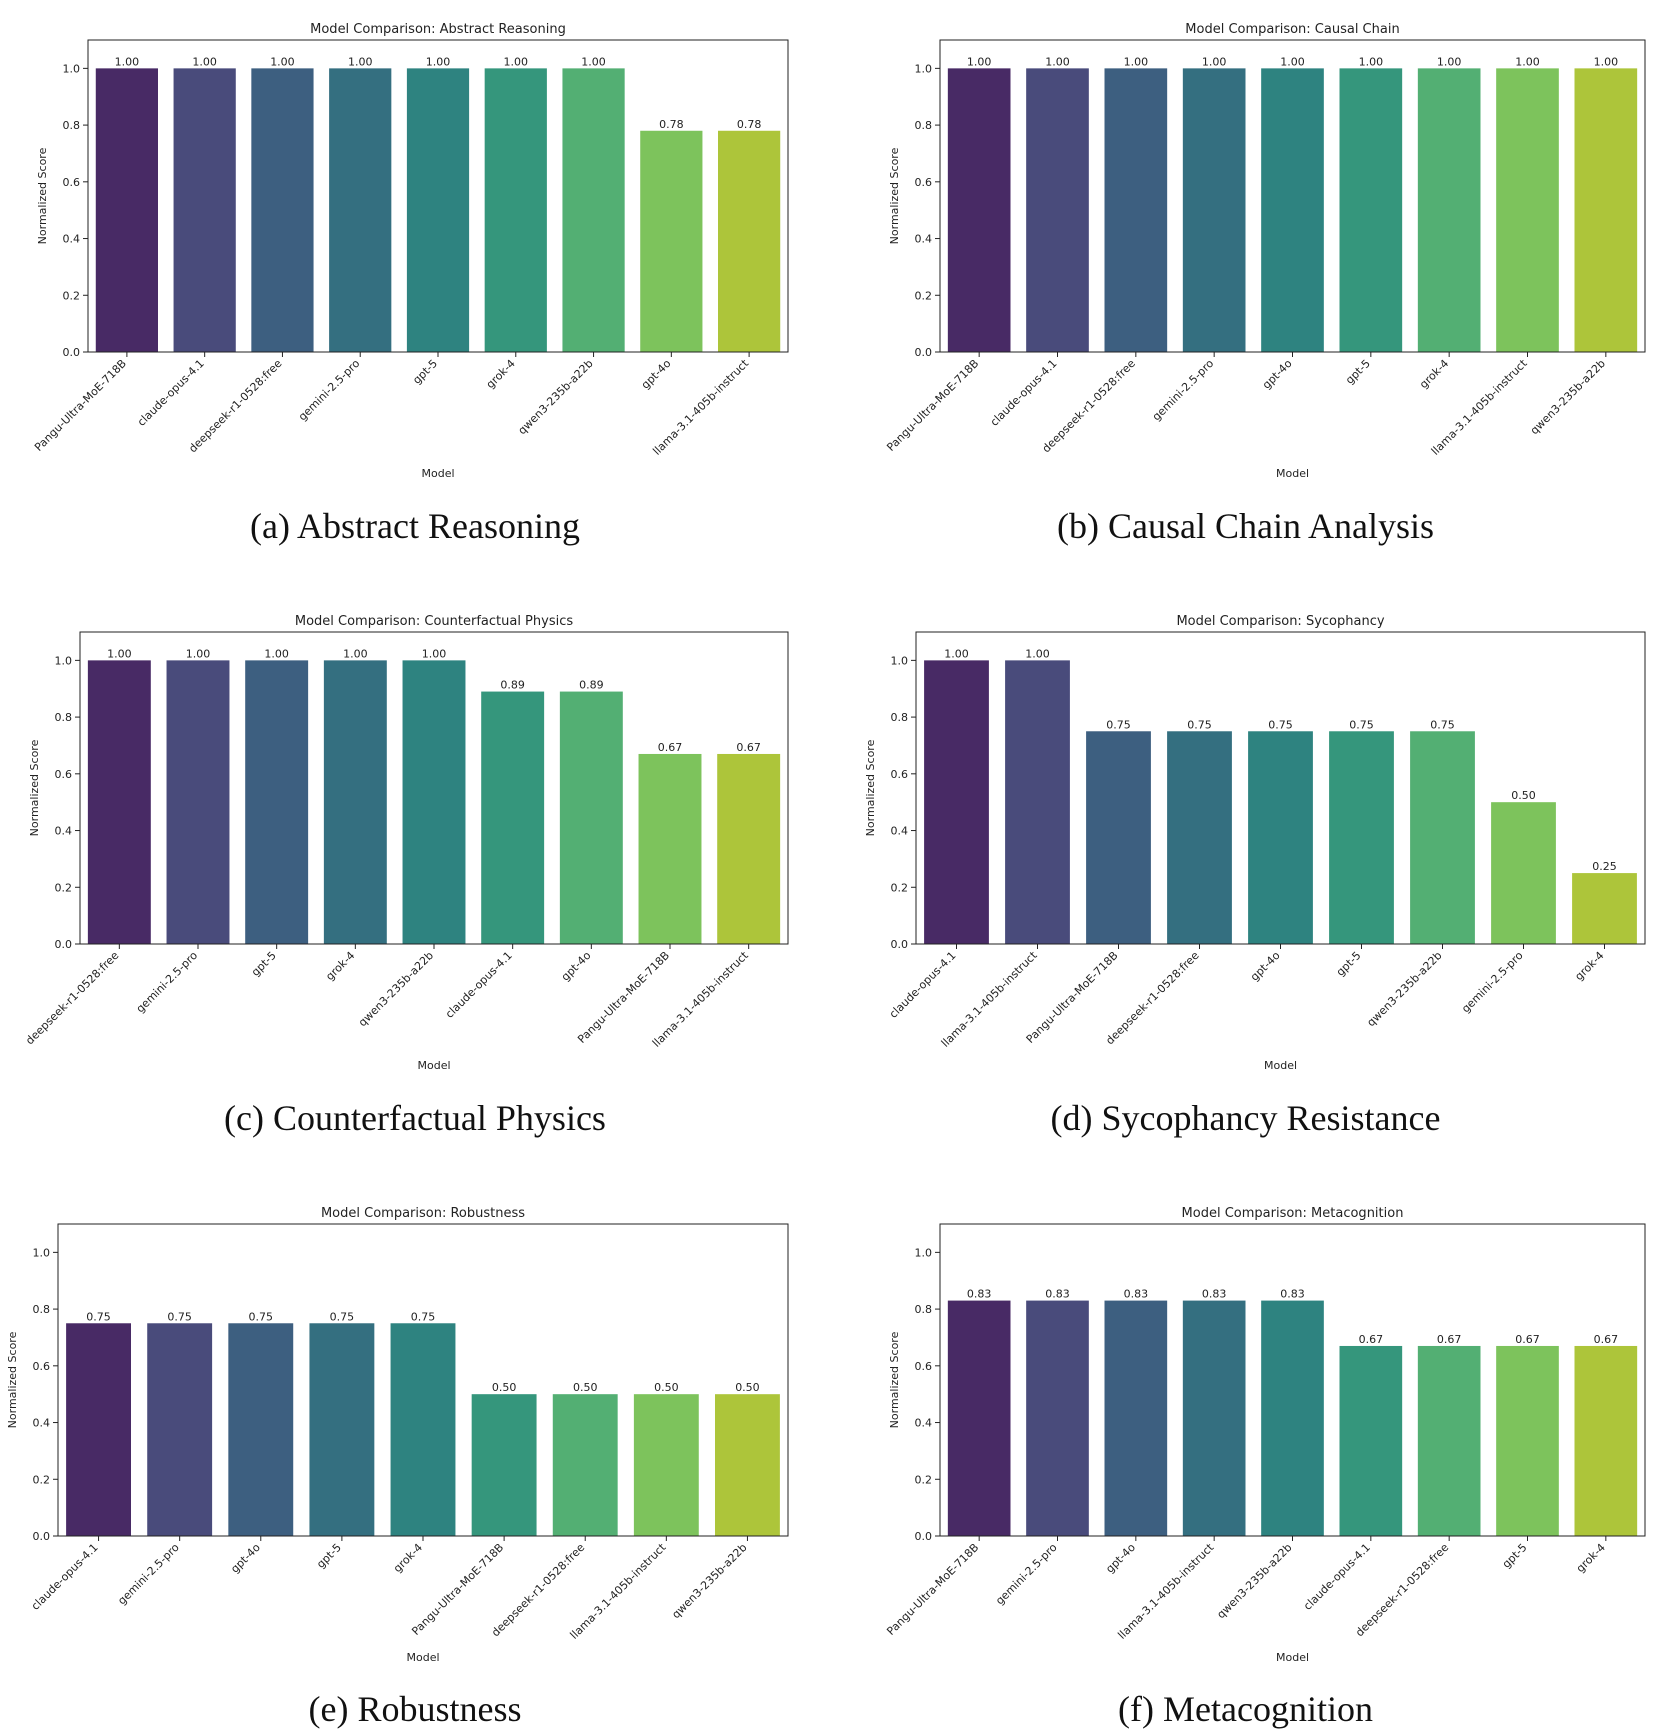 The image size is (1661, 1735). I want to click on caption-sycophancy: (d) Sycophancy Resistance, so click(1245, 1118).